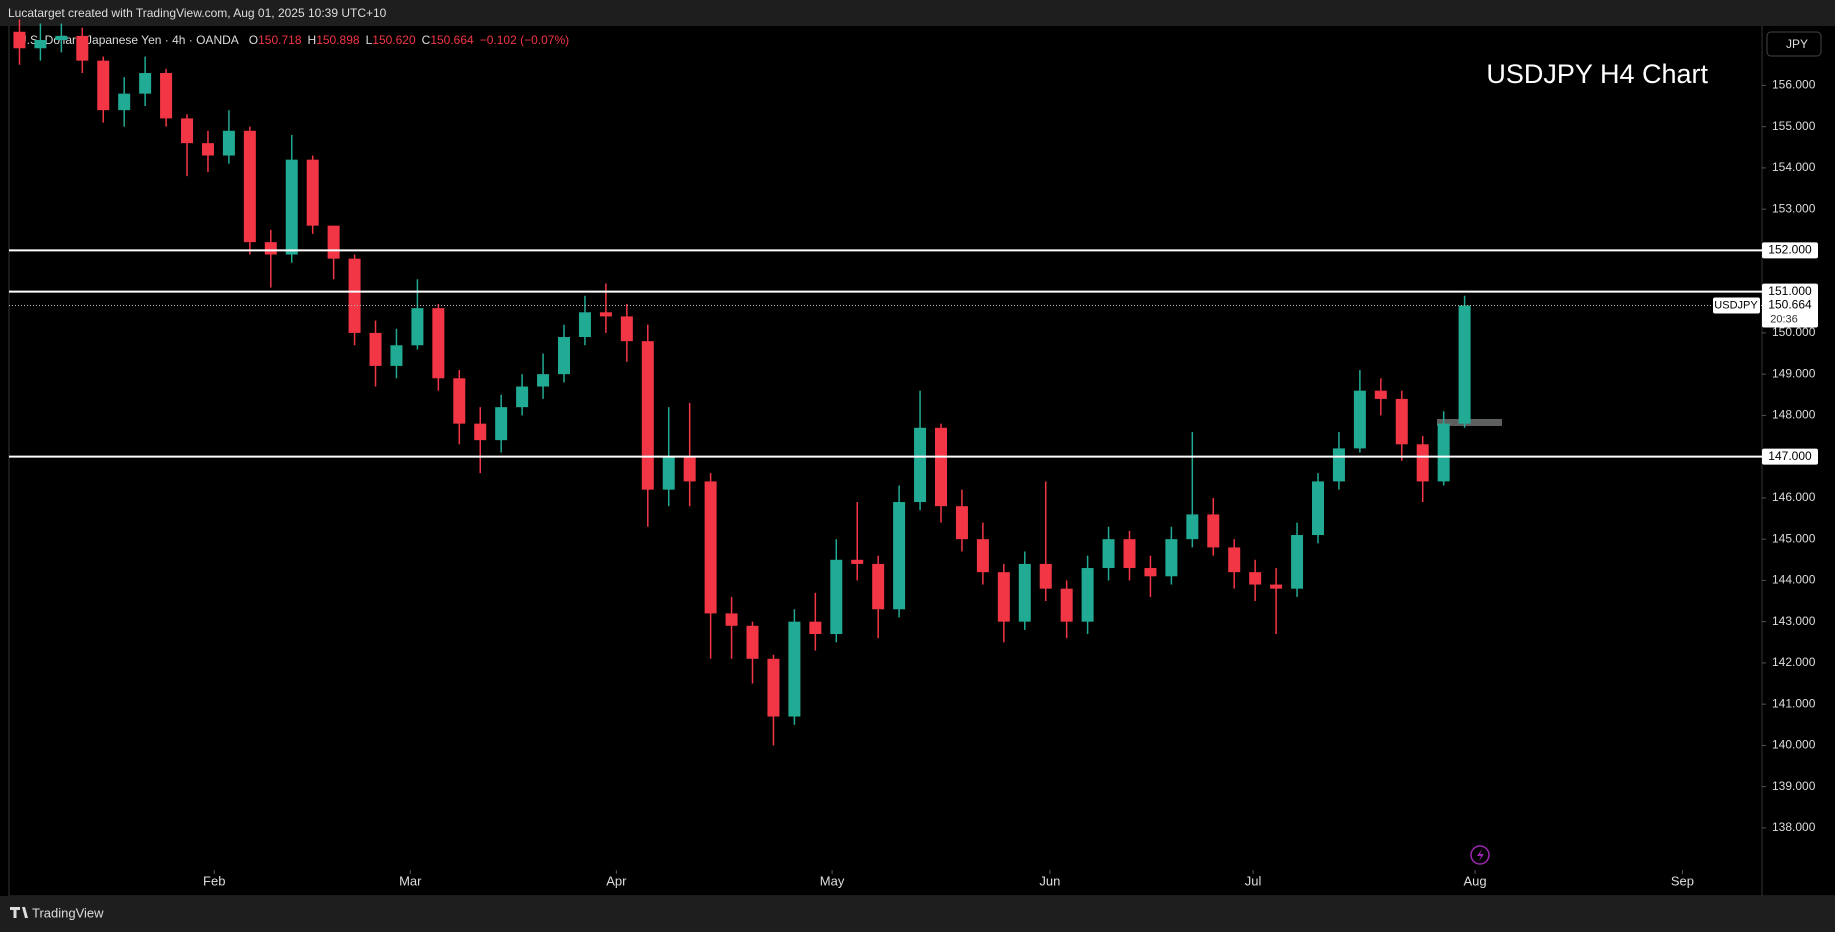 The height and width of the screenshot is (932, 1835). Describe the element at coordinates (1794, 208) in the screenshot. I see `y-tick-label: 153.000` at that location.